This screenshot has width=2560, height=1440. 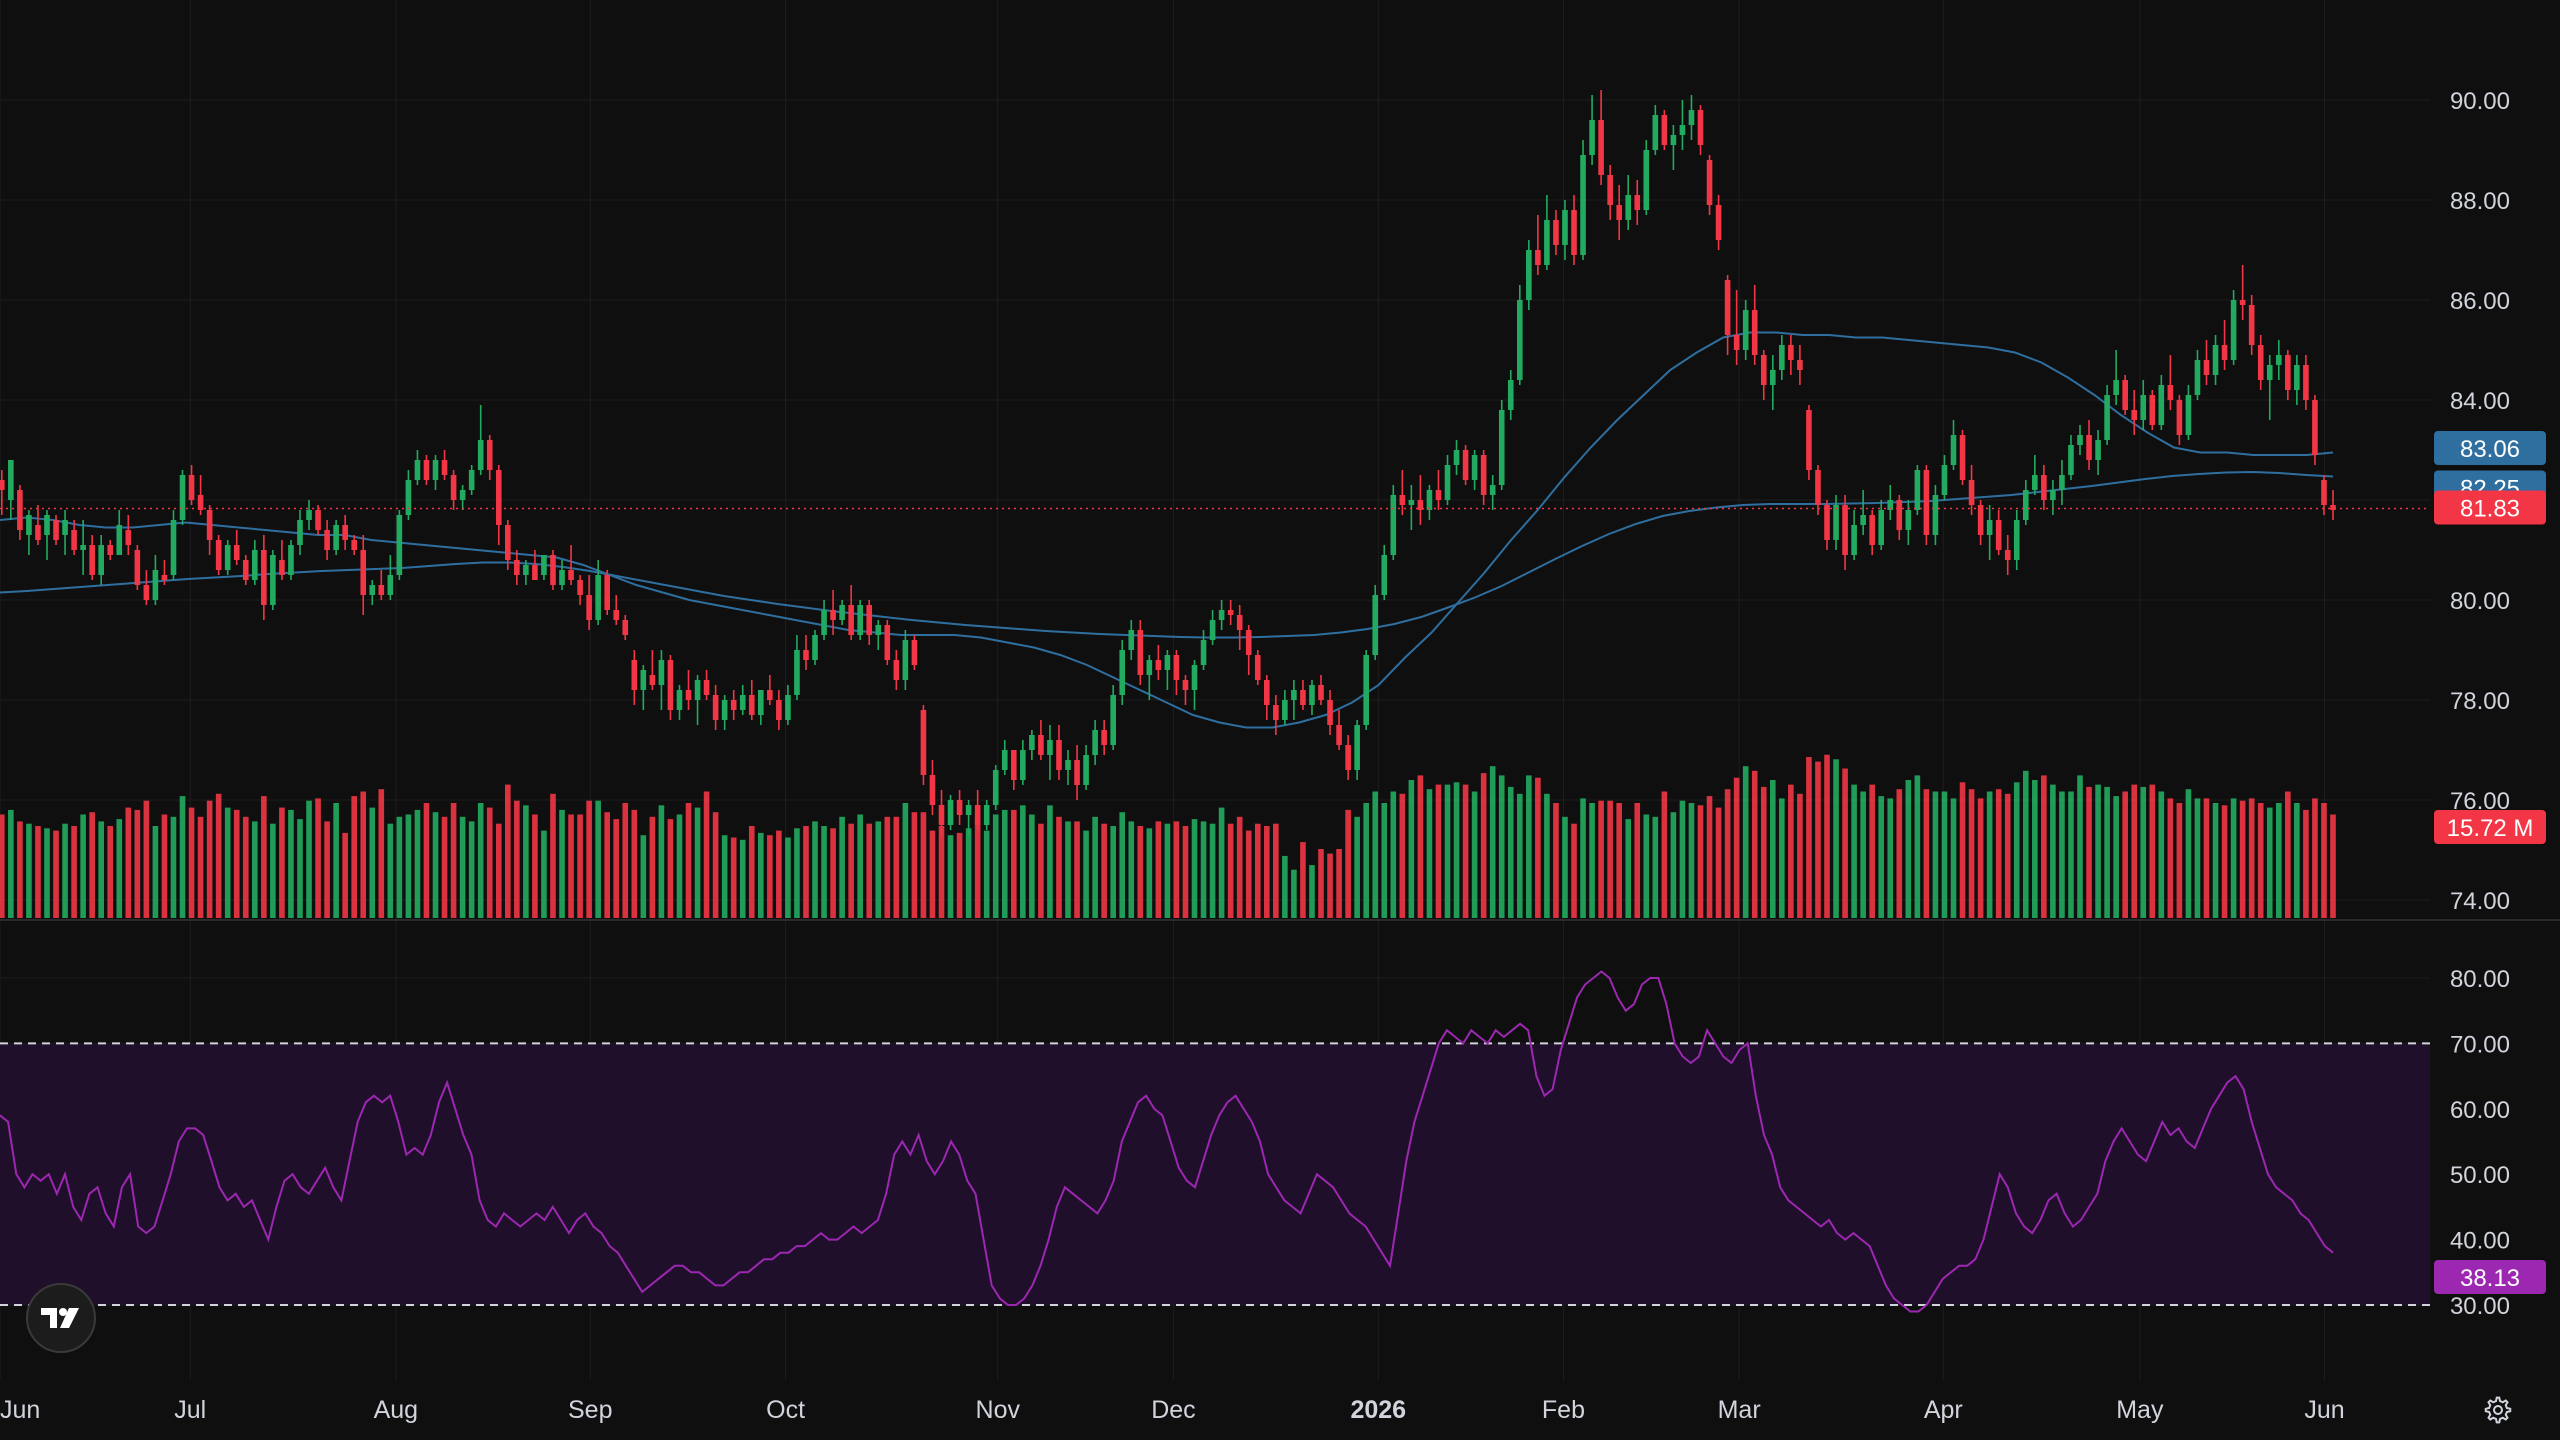 What do you see at coordinates (2490, 448) in the screenshot?
I see `price-badge-bg` at bounding box center [2490, 448].